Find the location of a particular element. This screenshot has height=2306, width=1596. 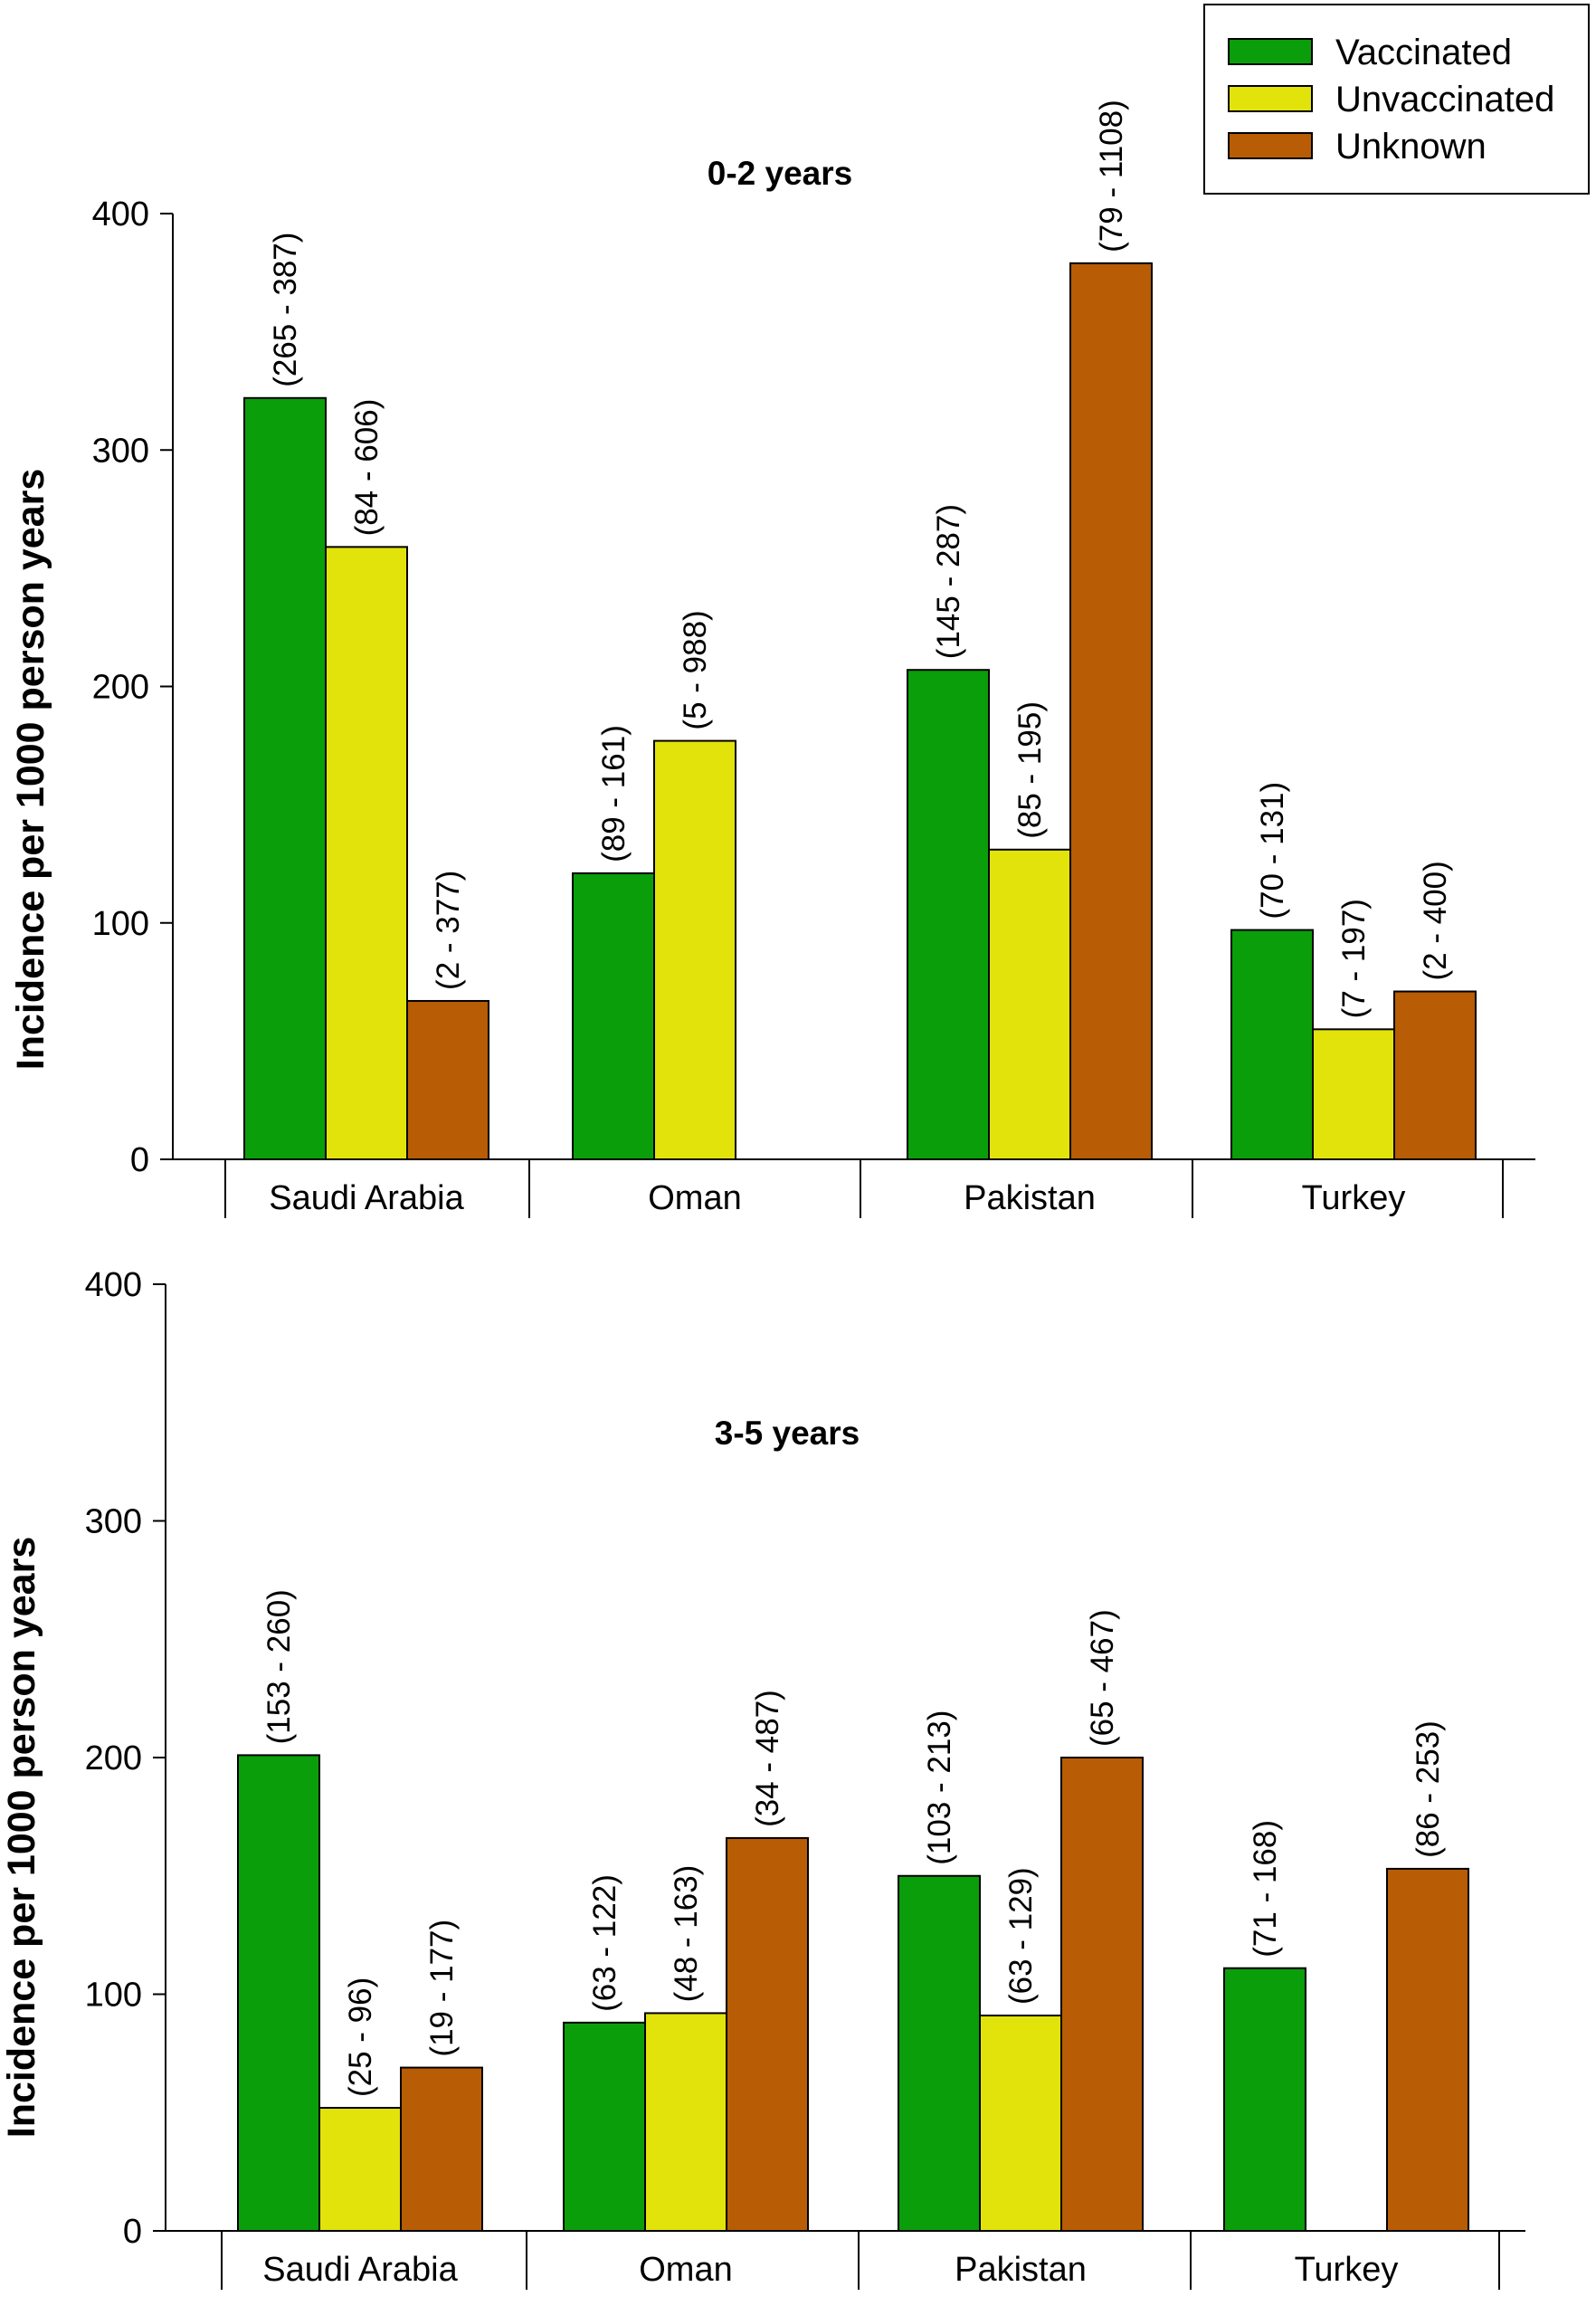

legend-label-vaccinated: Vaccinated is located at coordinates (1424, 52).